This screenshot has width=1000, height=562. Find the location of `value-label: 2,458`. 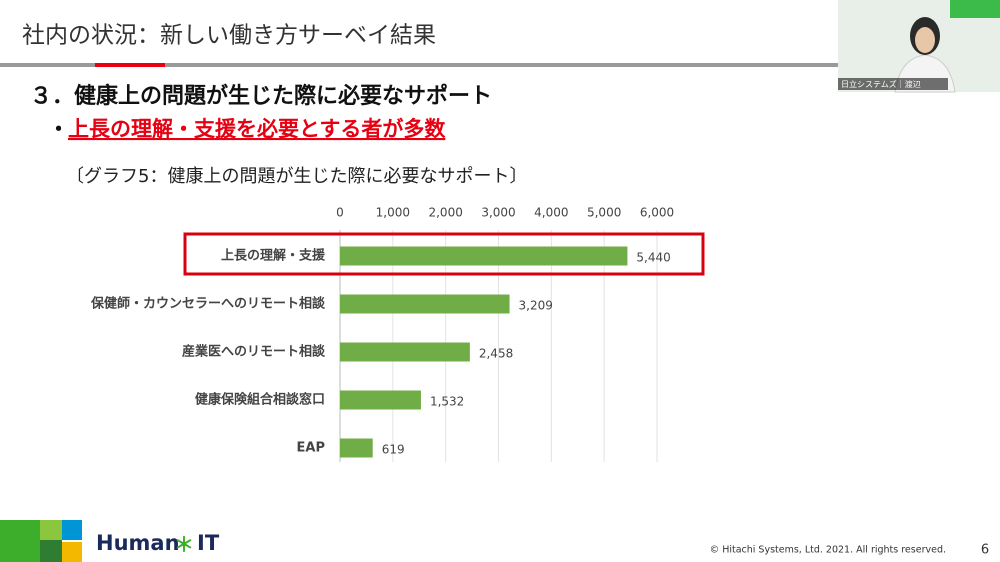

value-label: 2,458 is located at coordinates (496, 354).